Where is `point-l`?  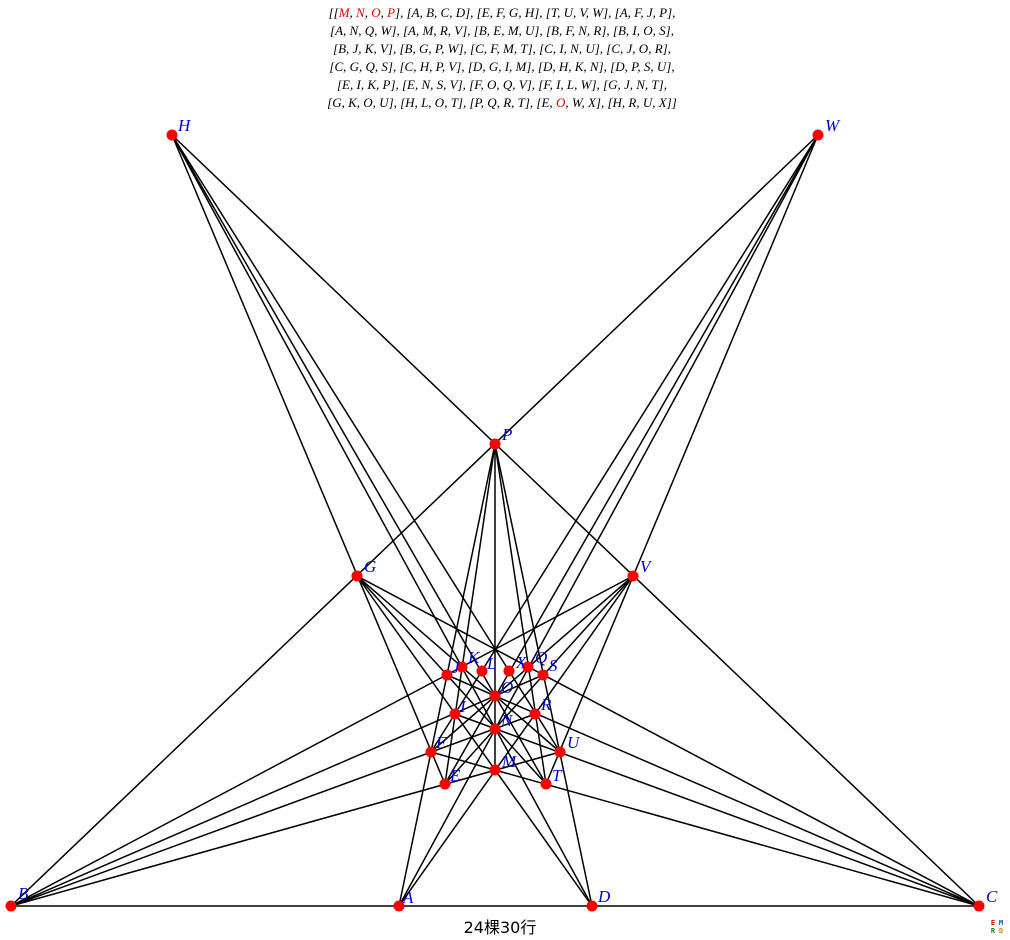 point-l is located at coordinates (482, 671).